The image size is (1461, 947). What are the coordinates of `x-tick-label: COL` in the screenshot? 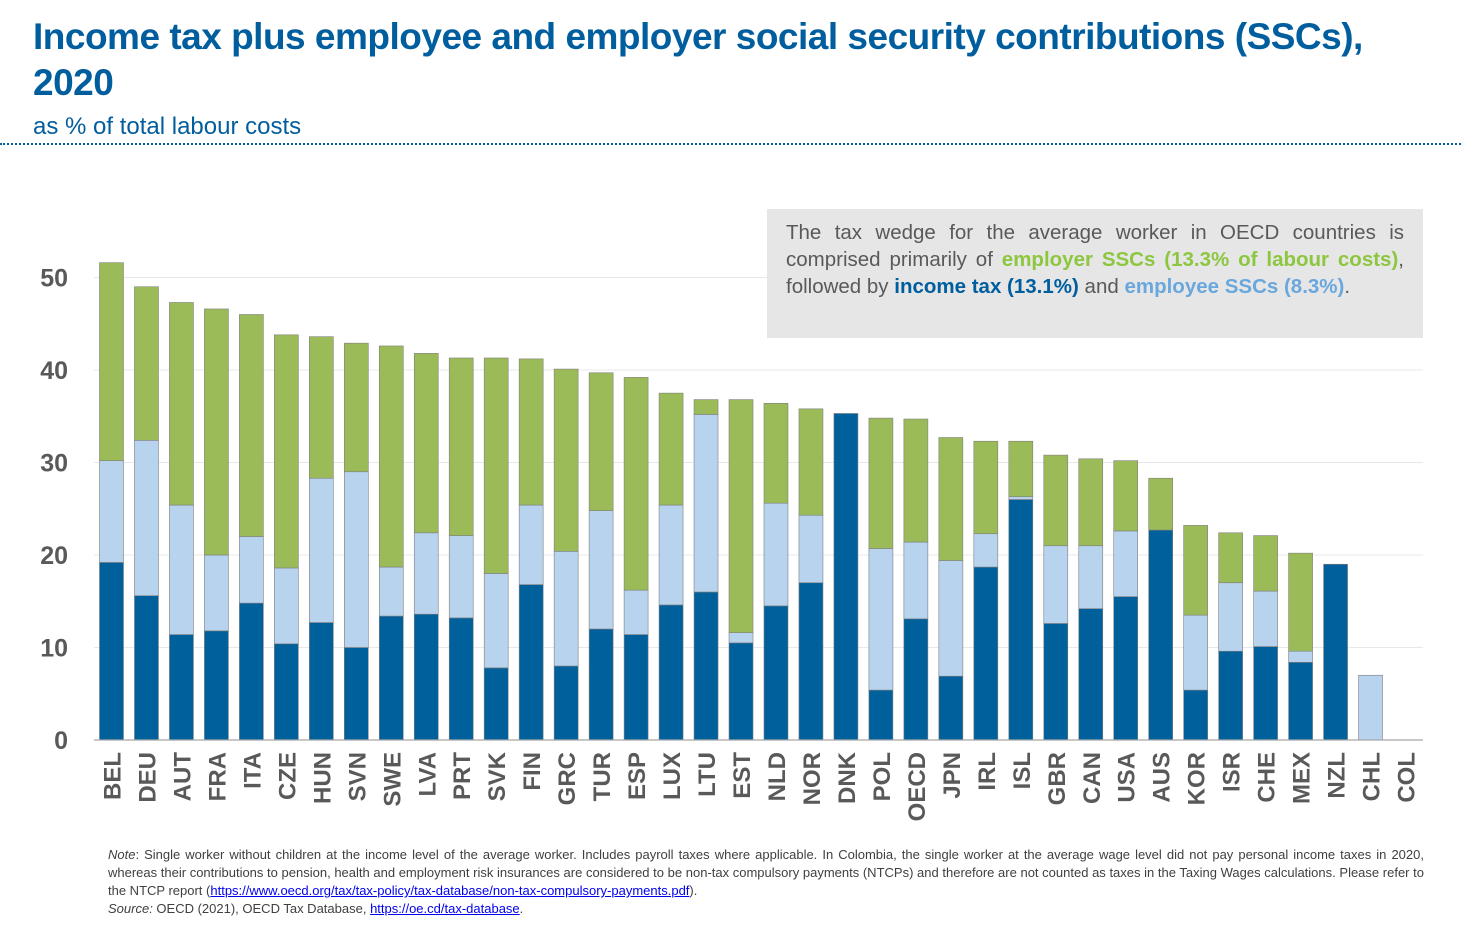 It's located at (1407, 777).